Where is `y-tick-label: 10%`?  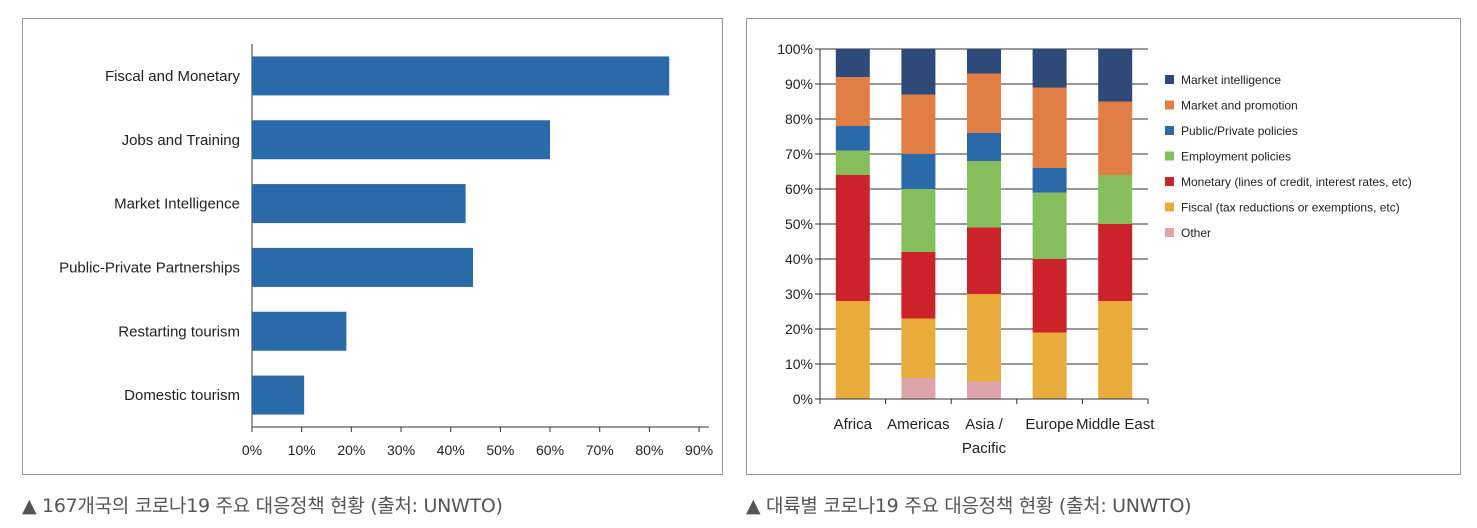
y-tick-label: 10% is located at coordinates (799, 364).